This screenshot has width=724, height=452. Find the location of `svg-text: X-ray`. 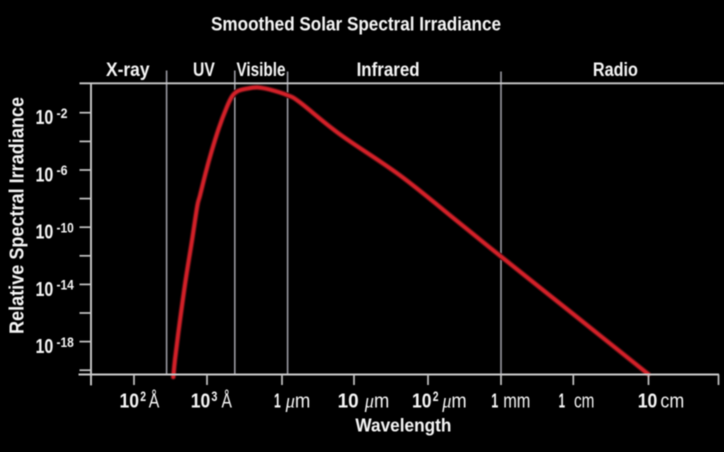

svg-text: X-ray is located at coordinates (128, 70).